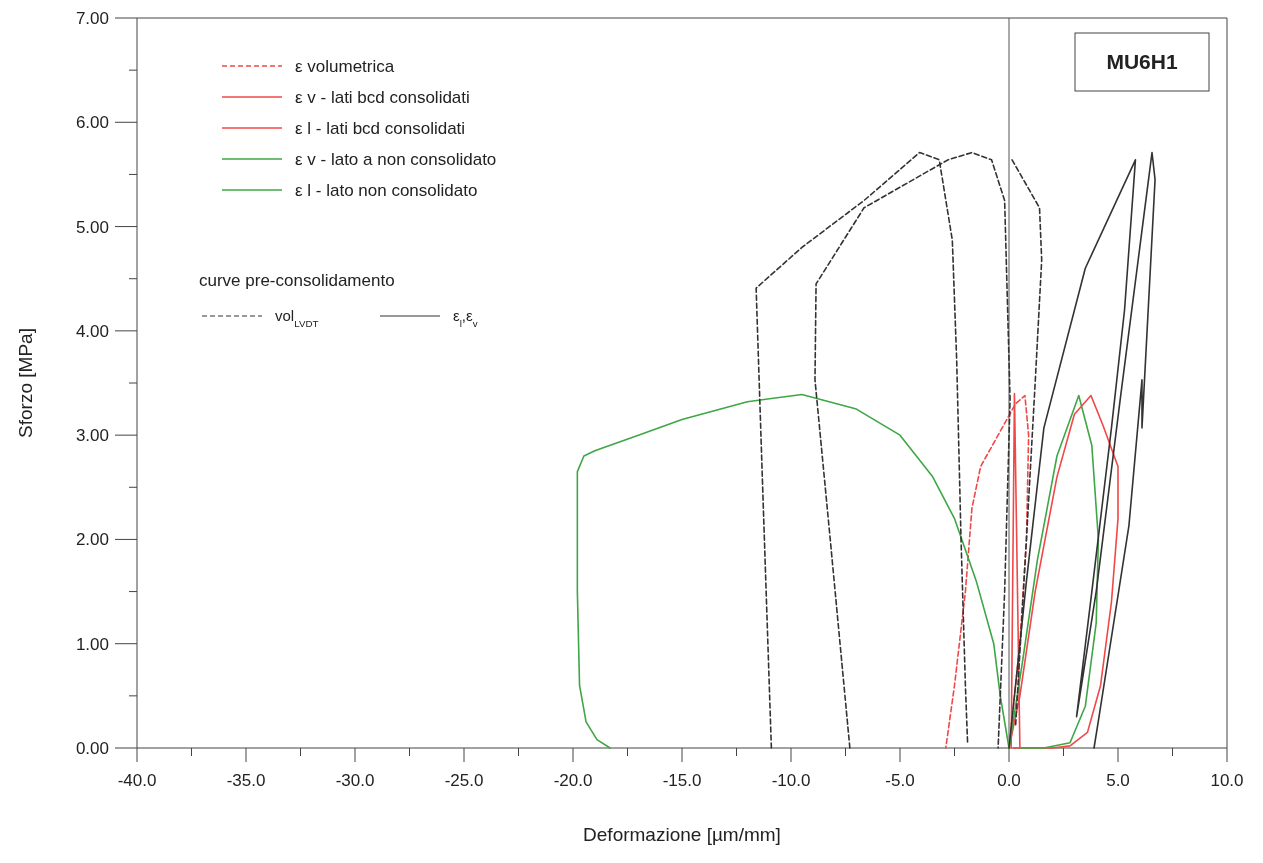  What do you see at coordinates (92, 18) in the screenshot?
I see `y-tick-label: 7.00` at bounding box center [92, 18].